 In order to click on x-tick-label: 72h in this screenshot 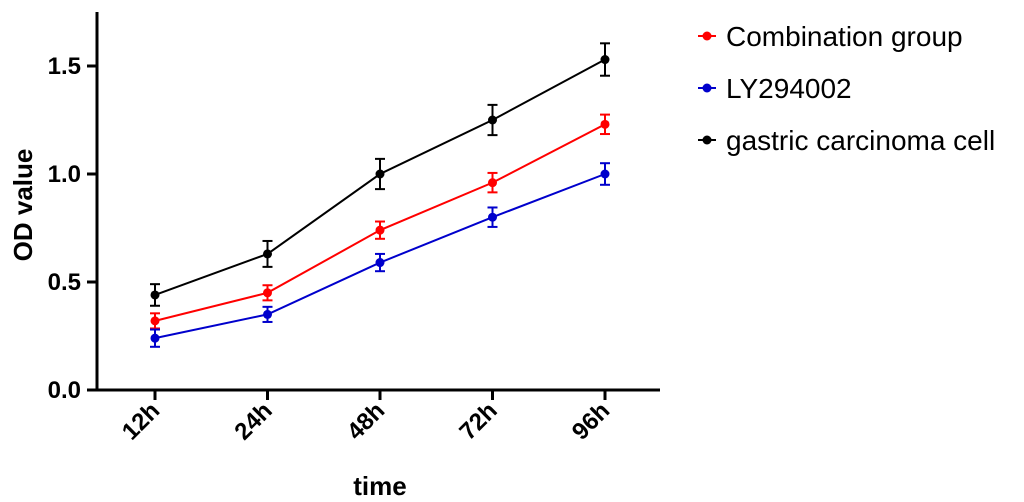, I will do `click(478, 421)`.